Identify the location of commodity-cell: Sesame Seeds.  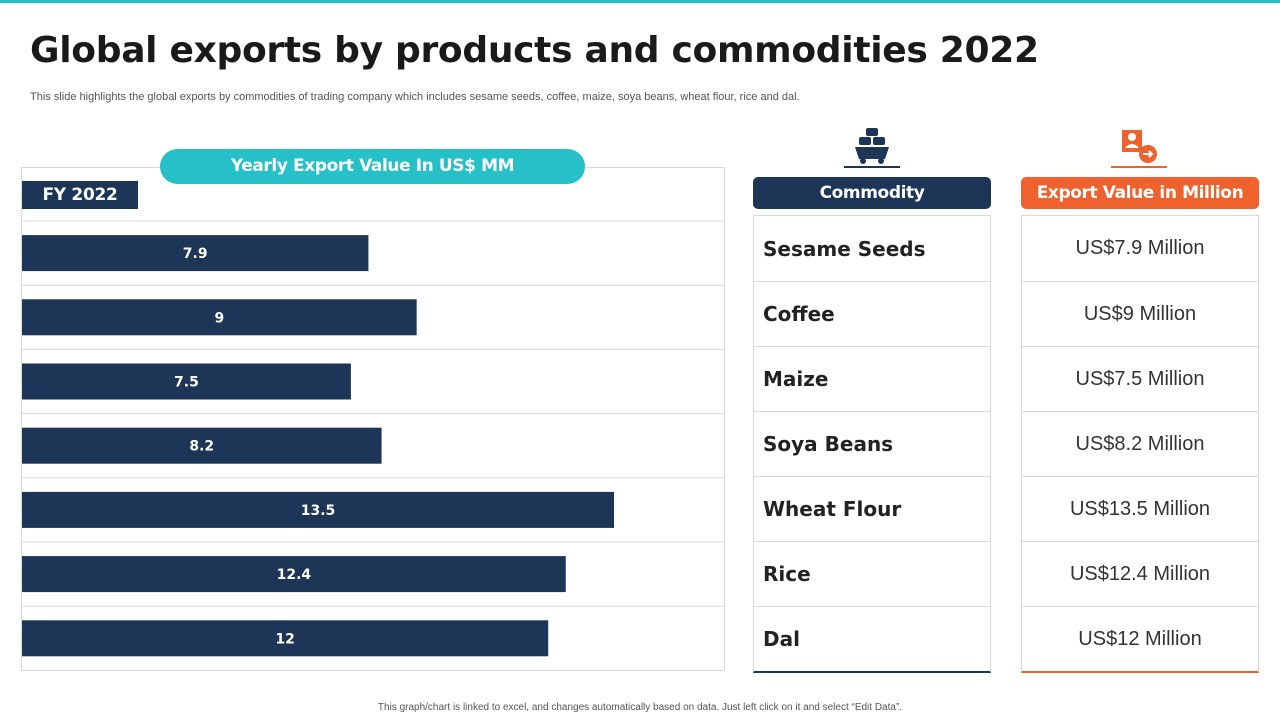
(844, 248).